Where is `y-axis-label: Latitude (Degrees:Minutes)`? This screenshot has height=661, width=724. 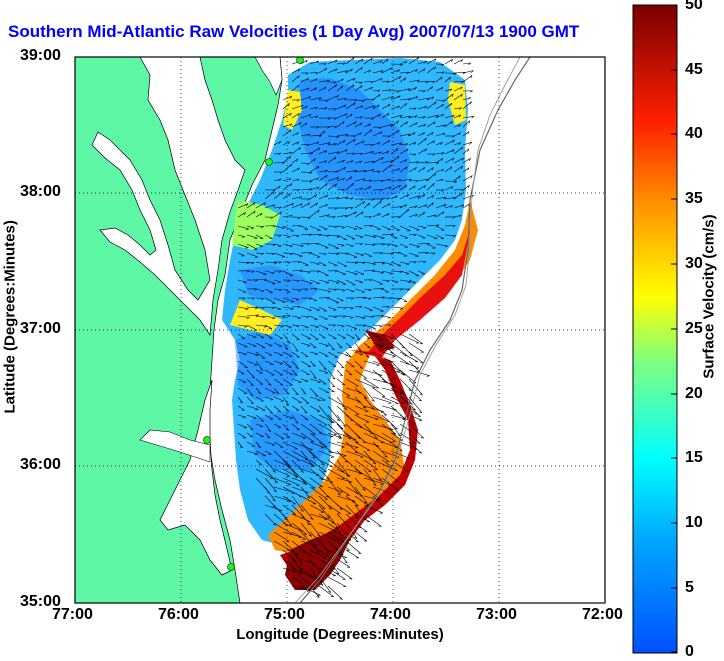 y-axis-label: Latitude (Degrees:Minutes) is located at coordinates (10, 344).